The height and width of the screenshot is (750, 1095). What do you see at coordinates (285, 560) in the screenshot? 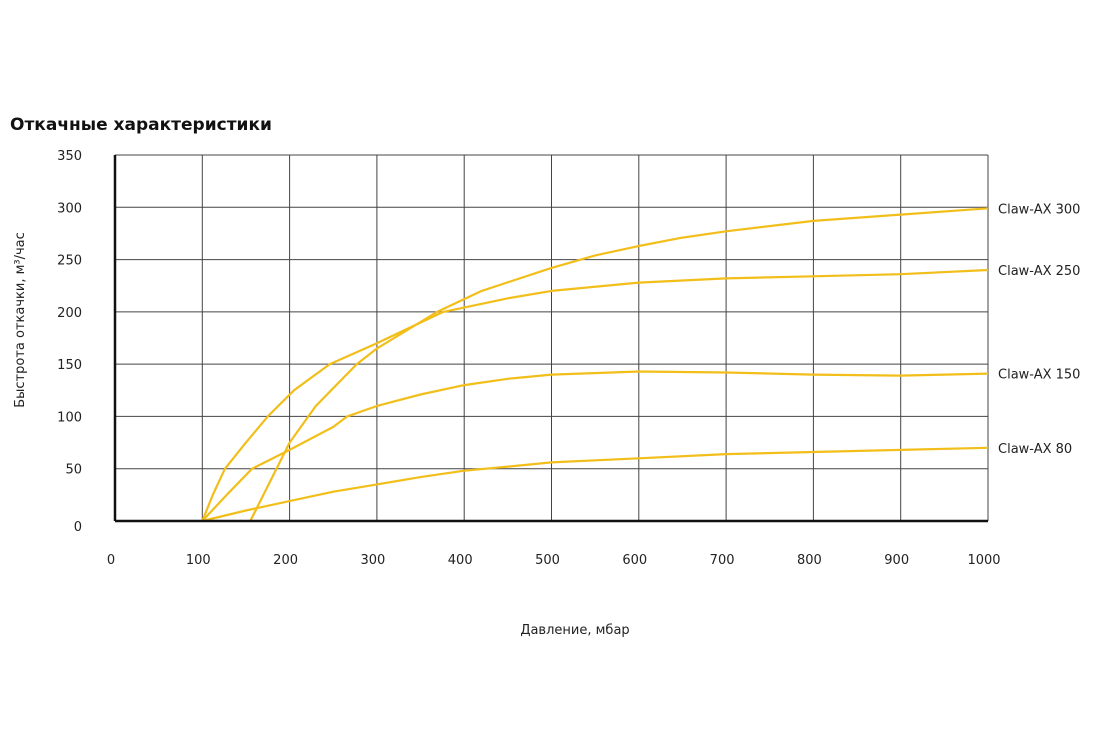
I see `x-tick-label: 200` at bounding box center [285, 560].